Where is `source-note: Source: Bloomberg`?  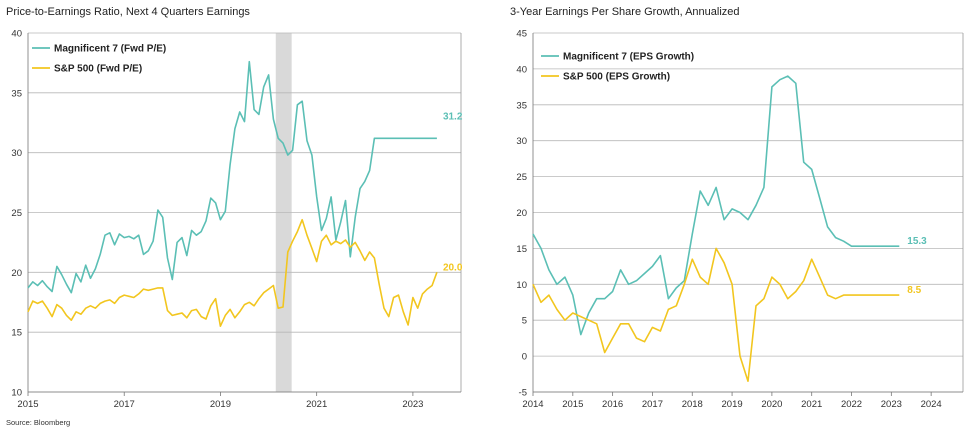 source-note: Source: Bloomberg is located at coordinates (38, 422).